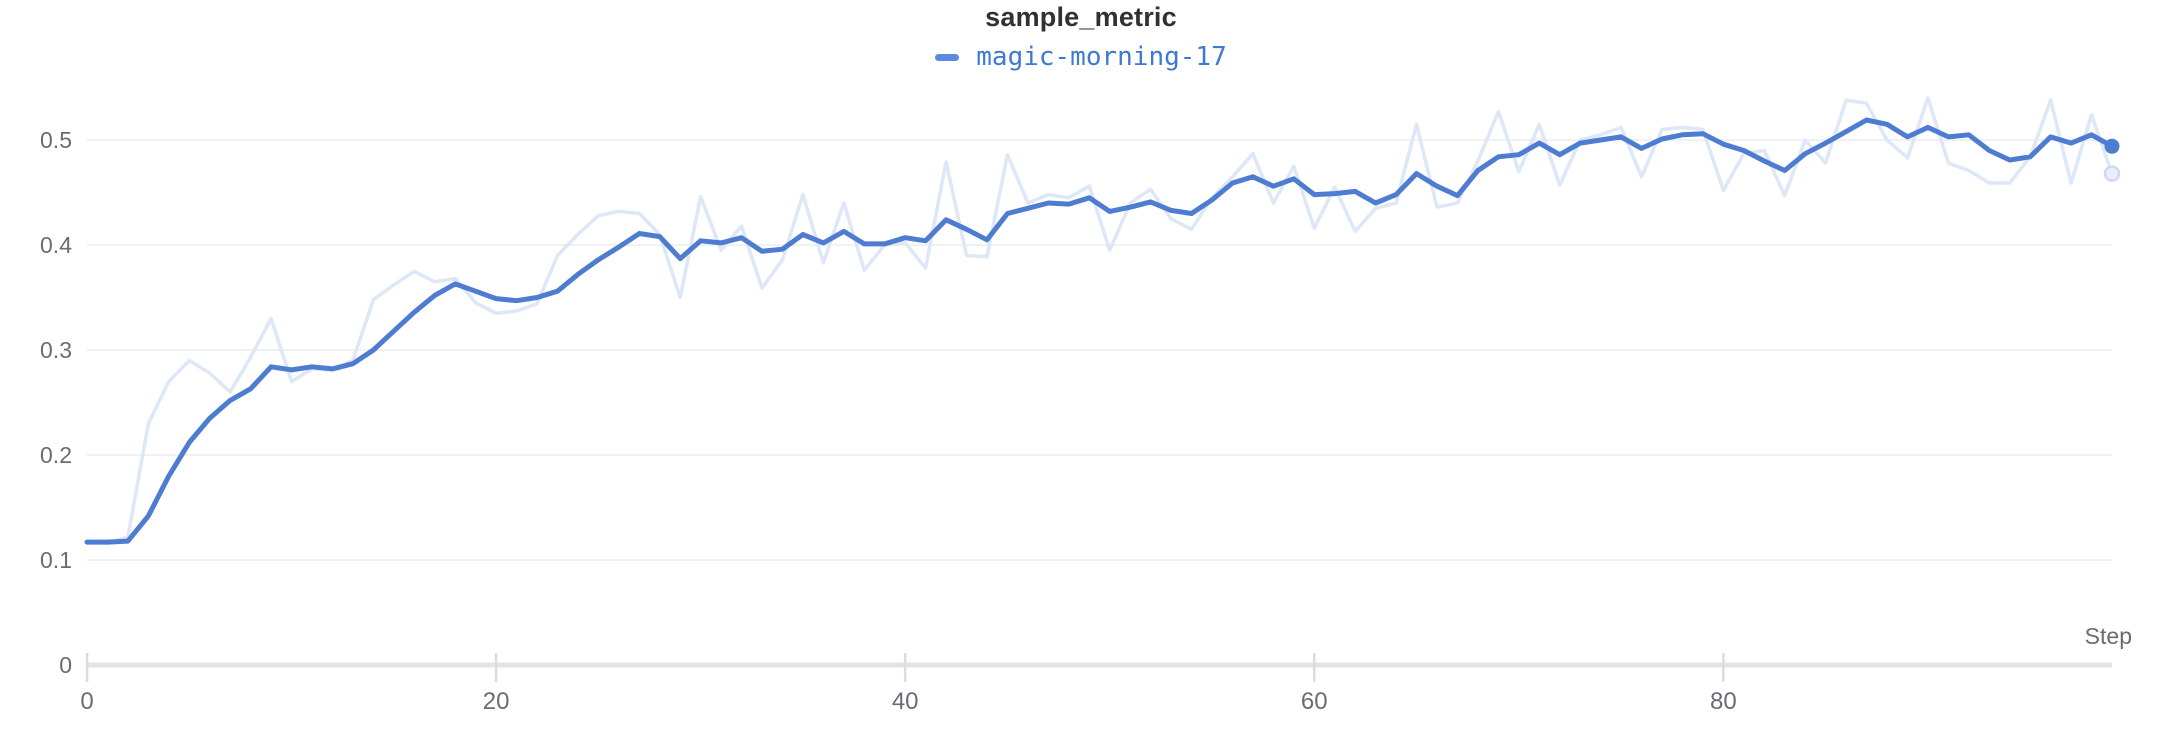 Image resolution: width=2162 pixels, height=738 pixels. What do you see at coordinates (56, 560) in the screenshot?
I see `y-tick-label: 0.1` at bounding box center [56, 560].